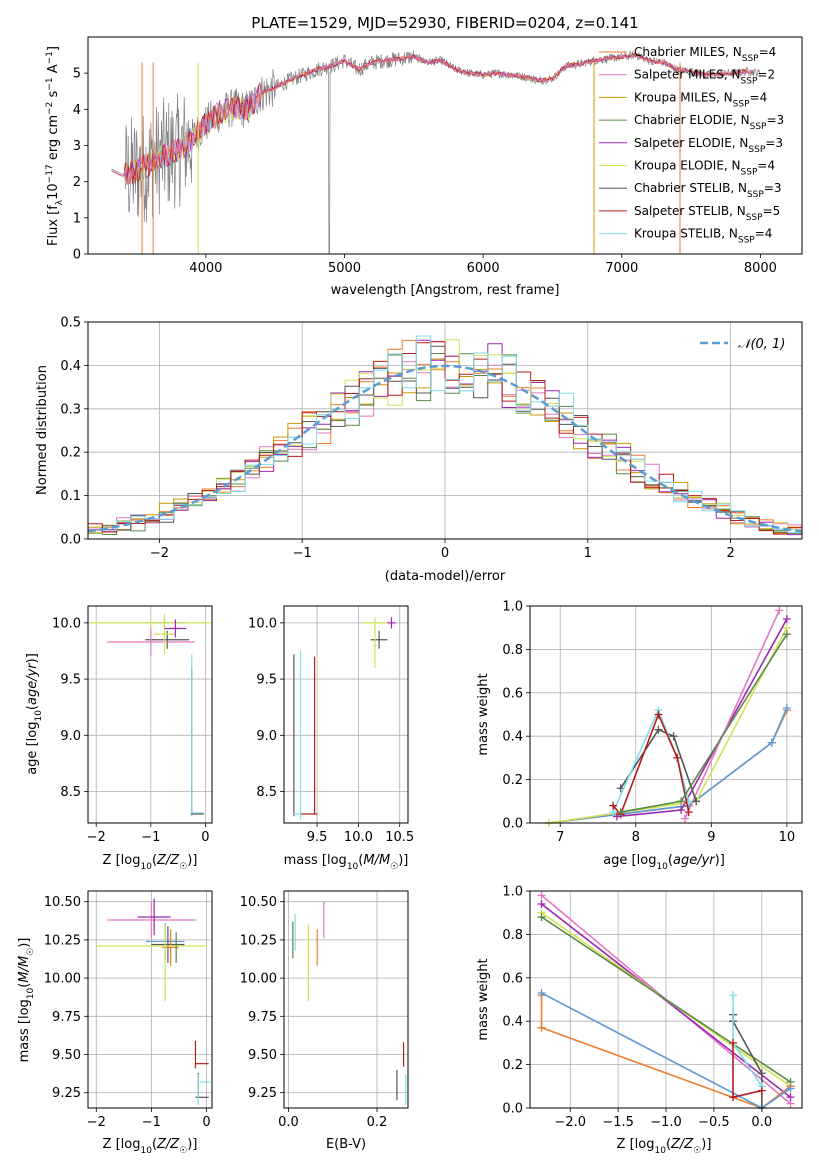 This screenshot has height=1170, width=819. Describe the element at coordinates (688, 52) in the screenshot. I see `label-part: Chabrier MILES, N` at that location.